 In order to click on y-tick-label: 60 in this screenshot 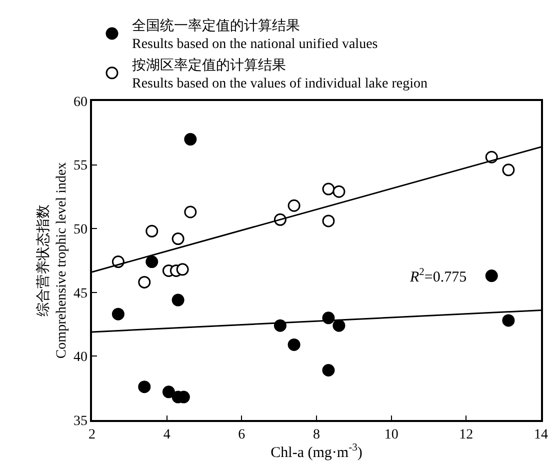, I will do `click(80, 102)`.